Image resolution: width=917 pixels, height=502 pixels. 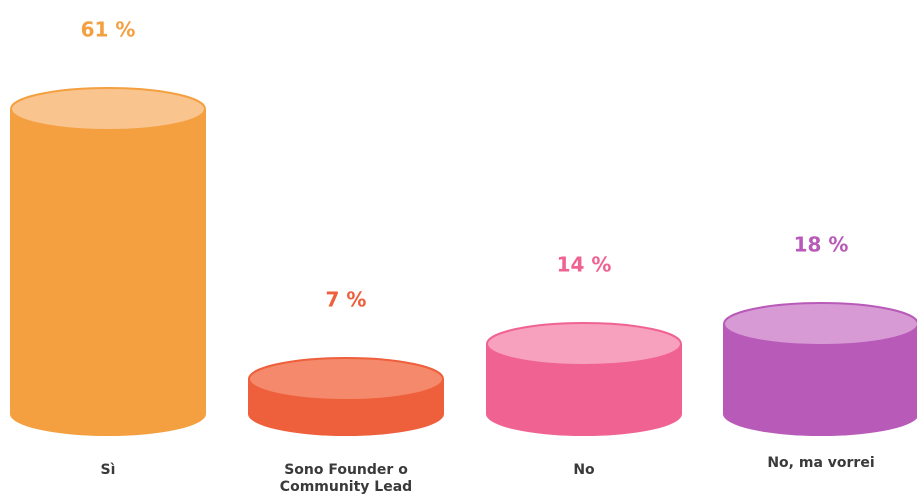 What do you see at coordinates (584, 470) in the screenshot?
I see `category-label: No` at bounding box center [584, 470].